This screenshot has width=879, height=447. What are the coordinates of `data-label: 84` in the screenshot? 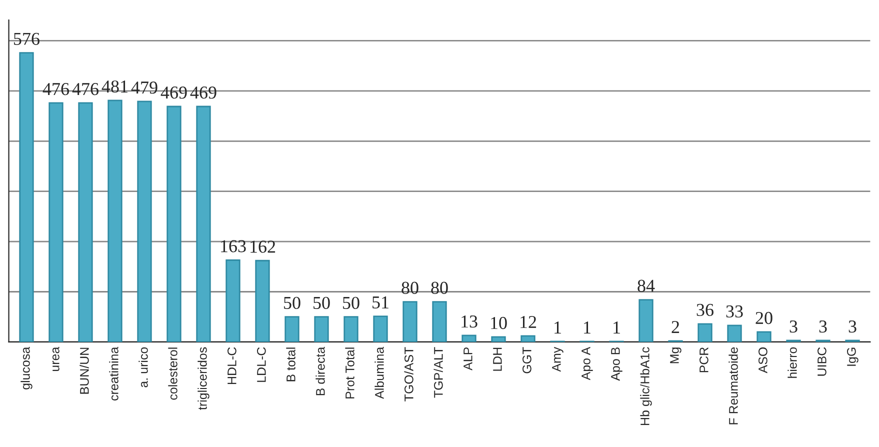 It's located at (646, 286).